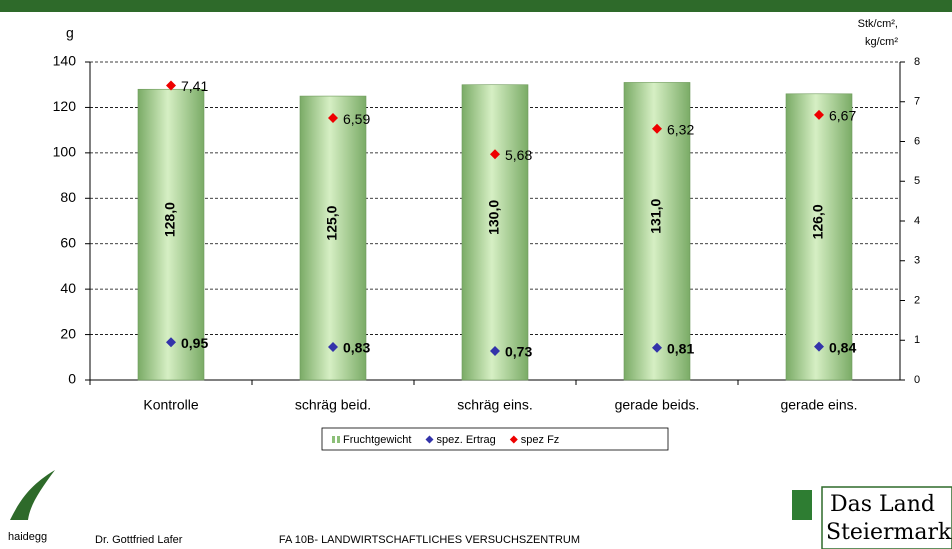 This screenshot has height=549, width=952. I want to click on brand-box, so click(886, 517).